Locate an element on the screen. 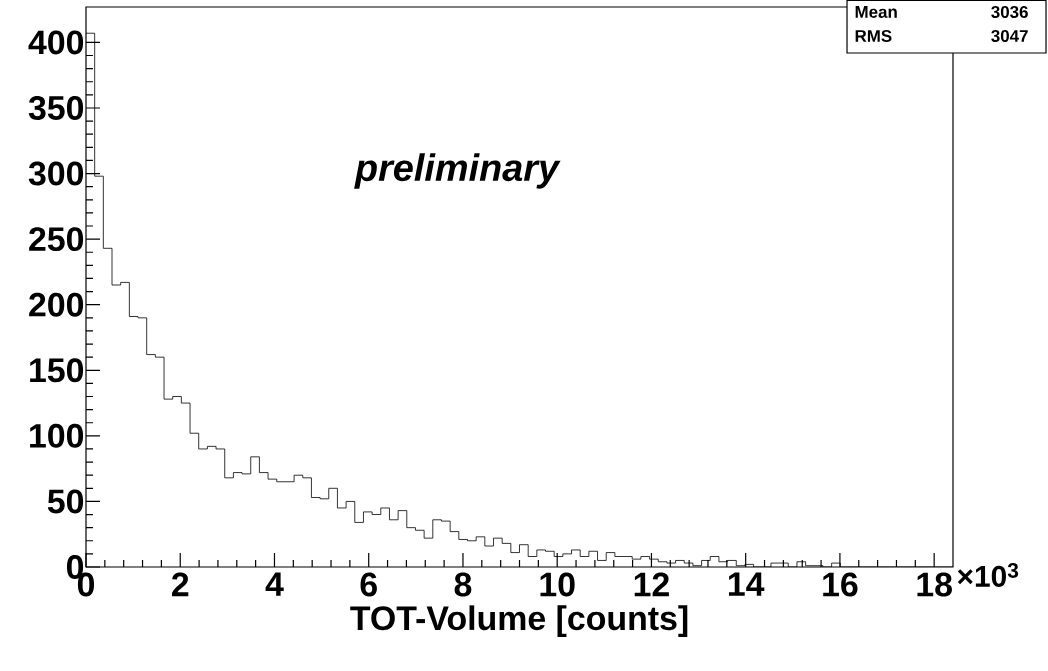 The width and height of the screenshot is (1048, 671). x-tick-label: 2 is located at coordinates (180, 584).